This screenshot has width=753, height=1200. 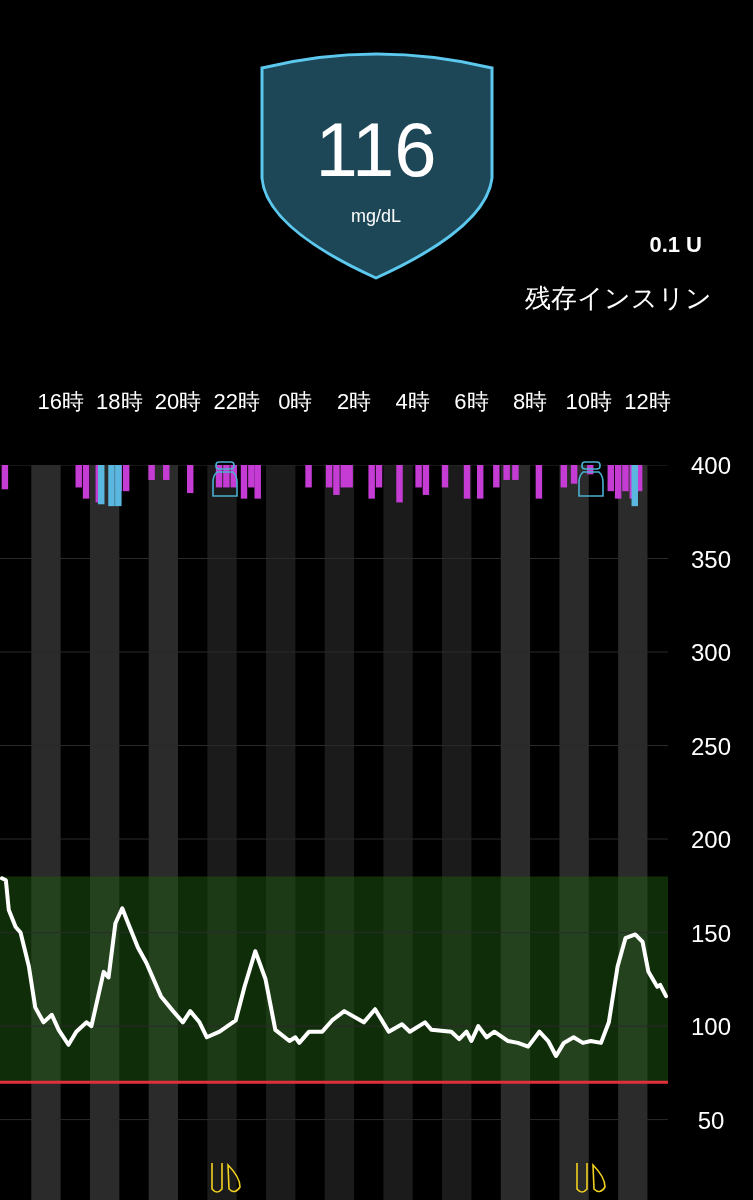 What do you see at coordinates (412, 401) in the screenshot?
I see `x-tick-label: 4時` at bounding box center [412, 401].